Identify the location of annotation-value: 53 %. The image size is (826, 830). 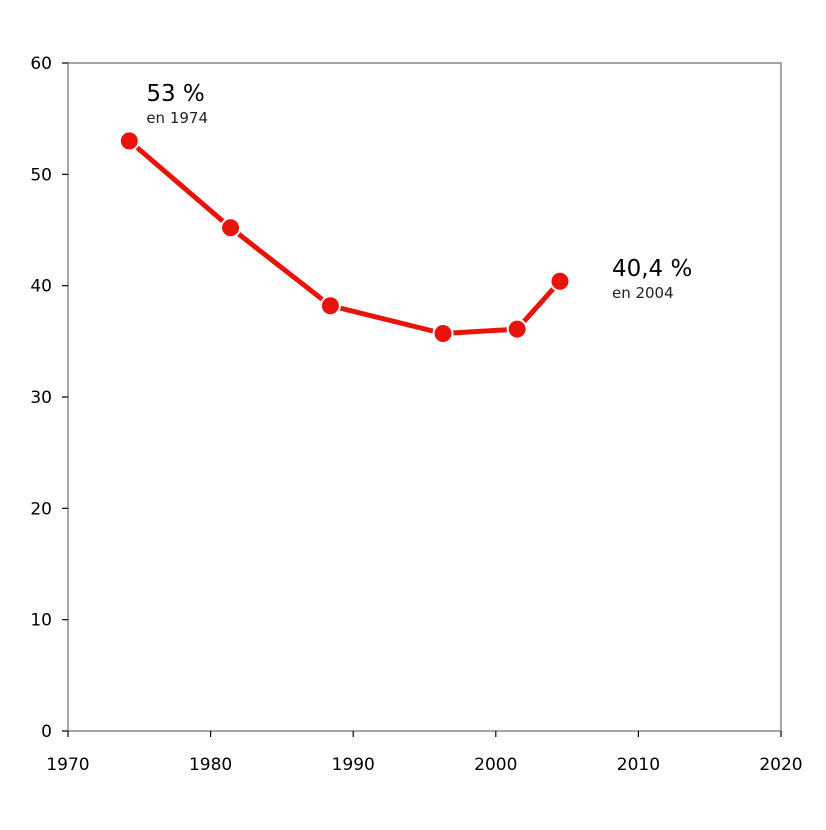
(175, 94).